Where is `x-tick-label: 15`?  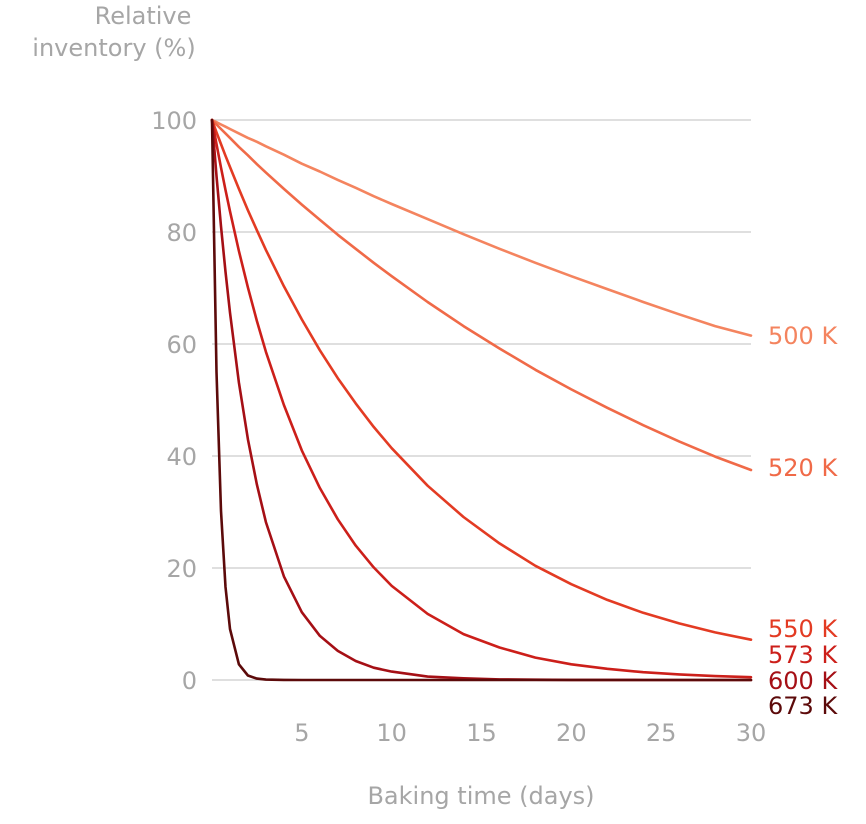 x-tick-label: 15 is located at coordinates (481, 733).